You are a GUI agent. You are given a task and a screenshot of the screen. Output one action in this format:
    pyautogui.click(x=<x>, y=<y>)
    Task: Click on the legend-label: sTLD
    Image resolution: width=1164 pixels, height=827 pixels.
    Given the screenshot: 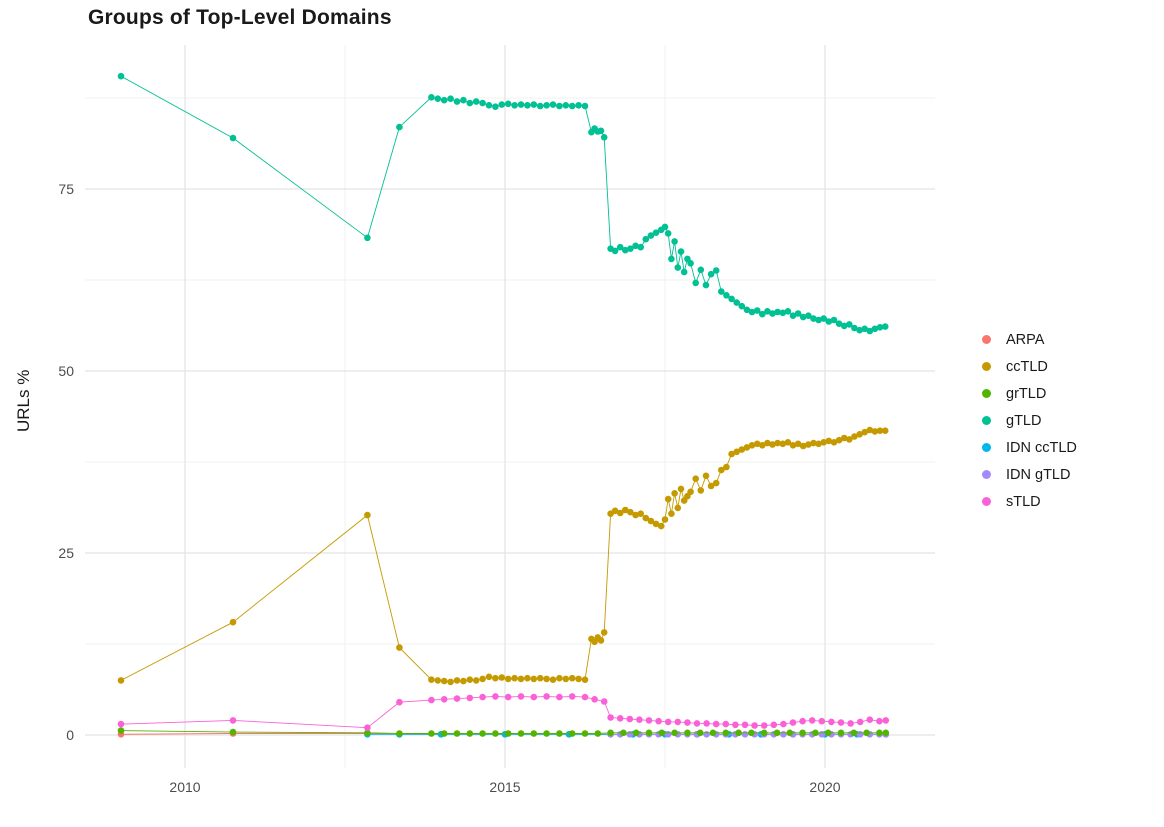 What is the action you would take?
    pyautogui.click(x=1023, y=501)
    